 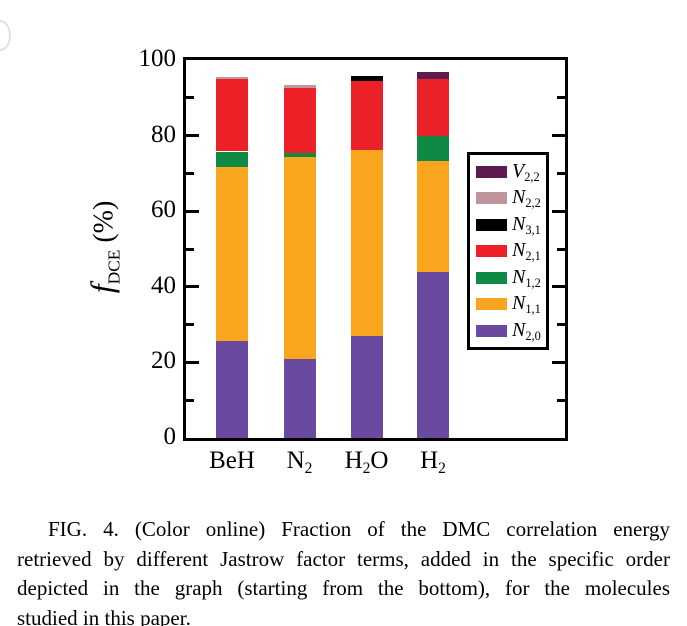 I want to click on legend-swatch-N_3,1, so click(x=491, y=224).